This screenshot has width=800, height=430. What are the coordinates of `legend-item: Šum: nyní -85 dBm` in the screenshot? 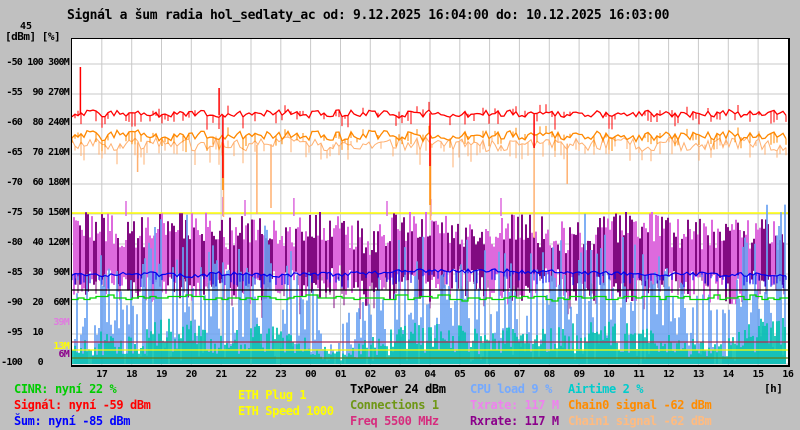 It's located at (72, 421).